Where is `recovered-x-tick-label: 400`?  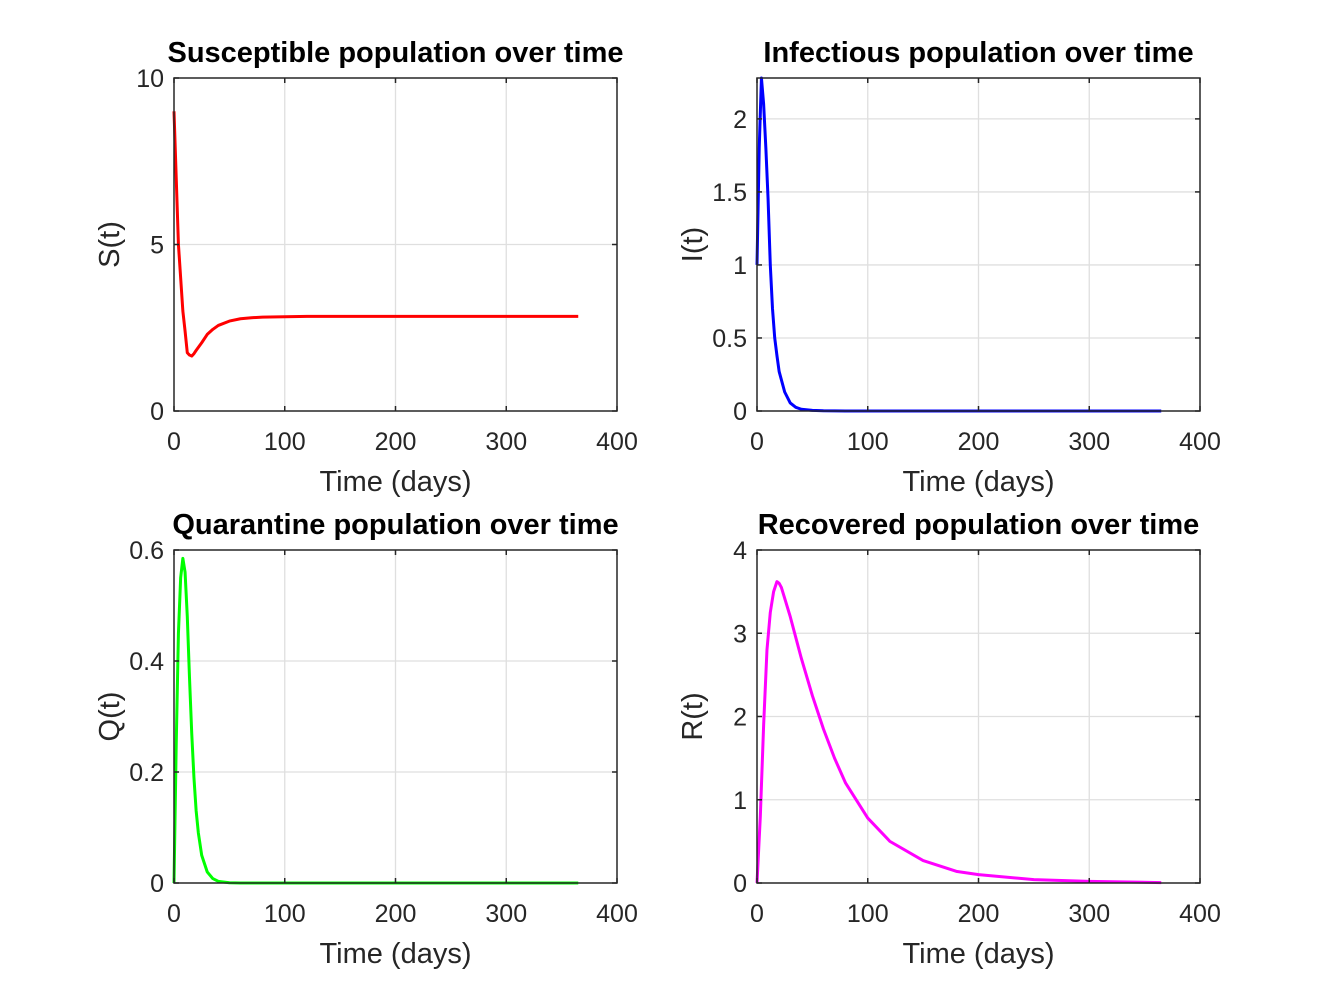 recovered-x-tick-label: 400 is located at coordinates (1200, 914).